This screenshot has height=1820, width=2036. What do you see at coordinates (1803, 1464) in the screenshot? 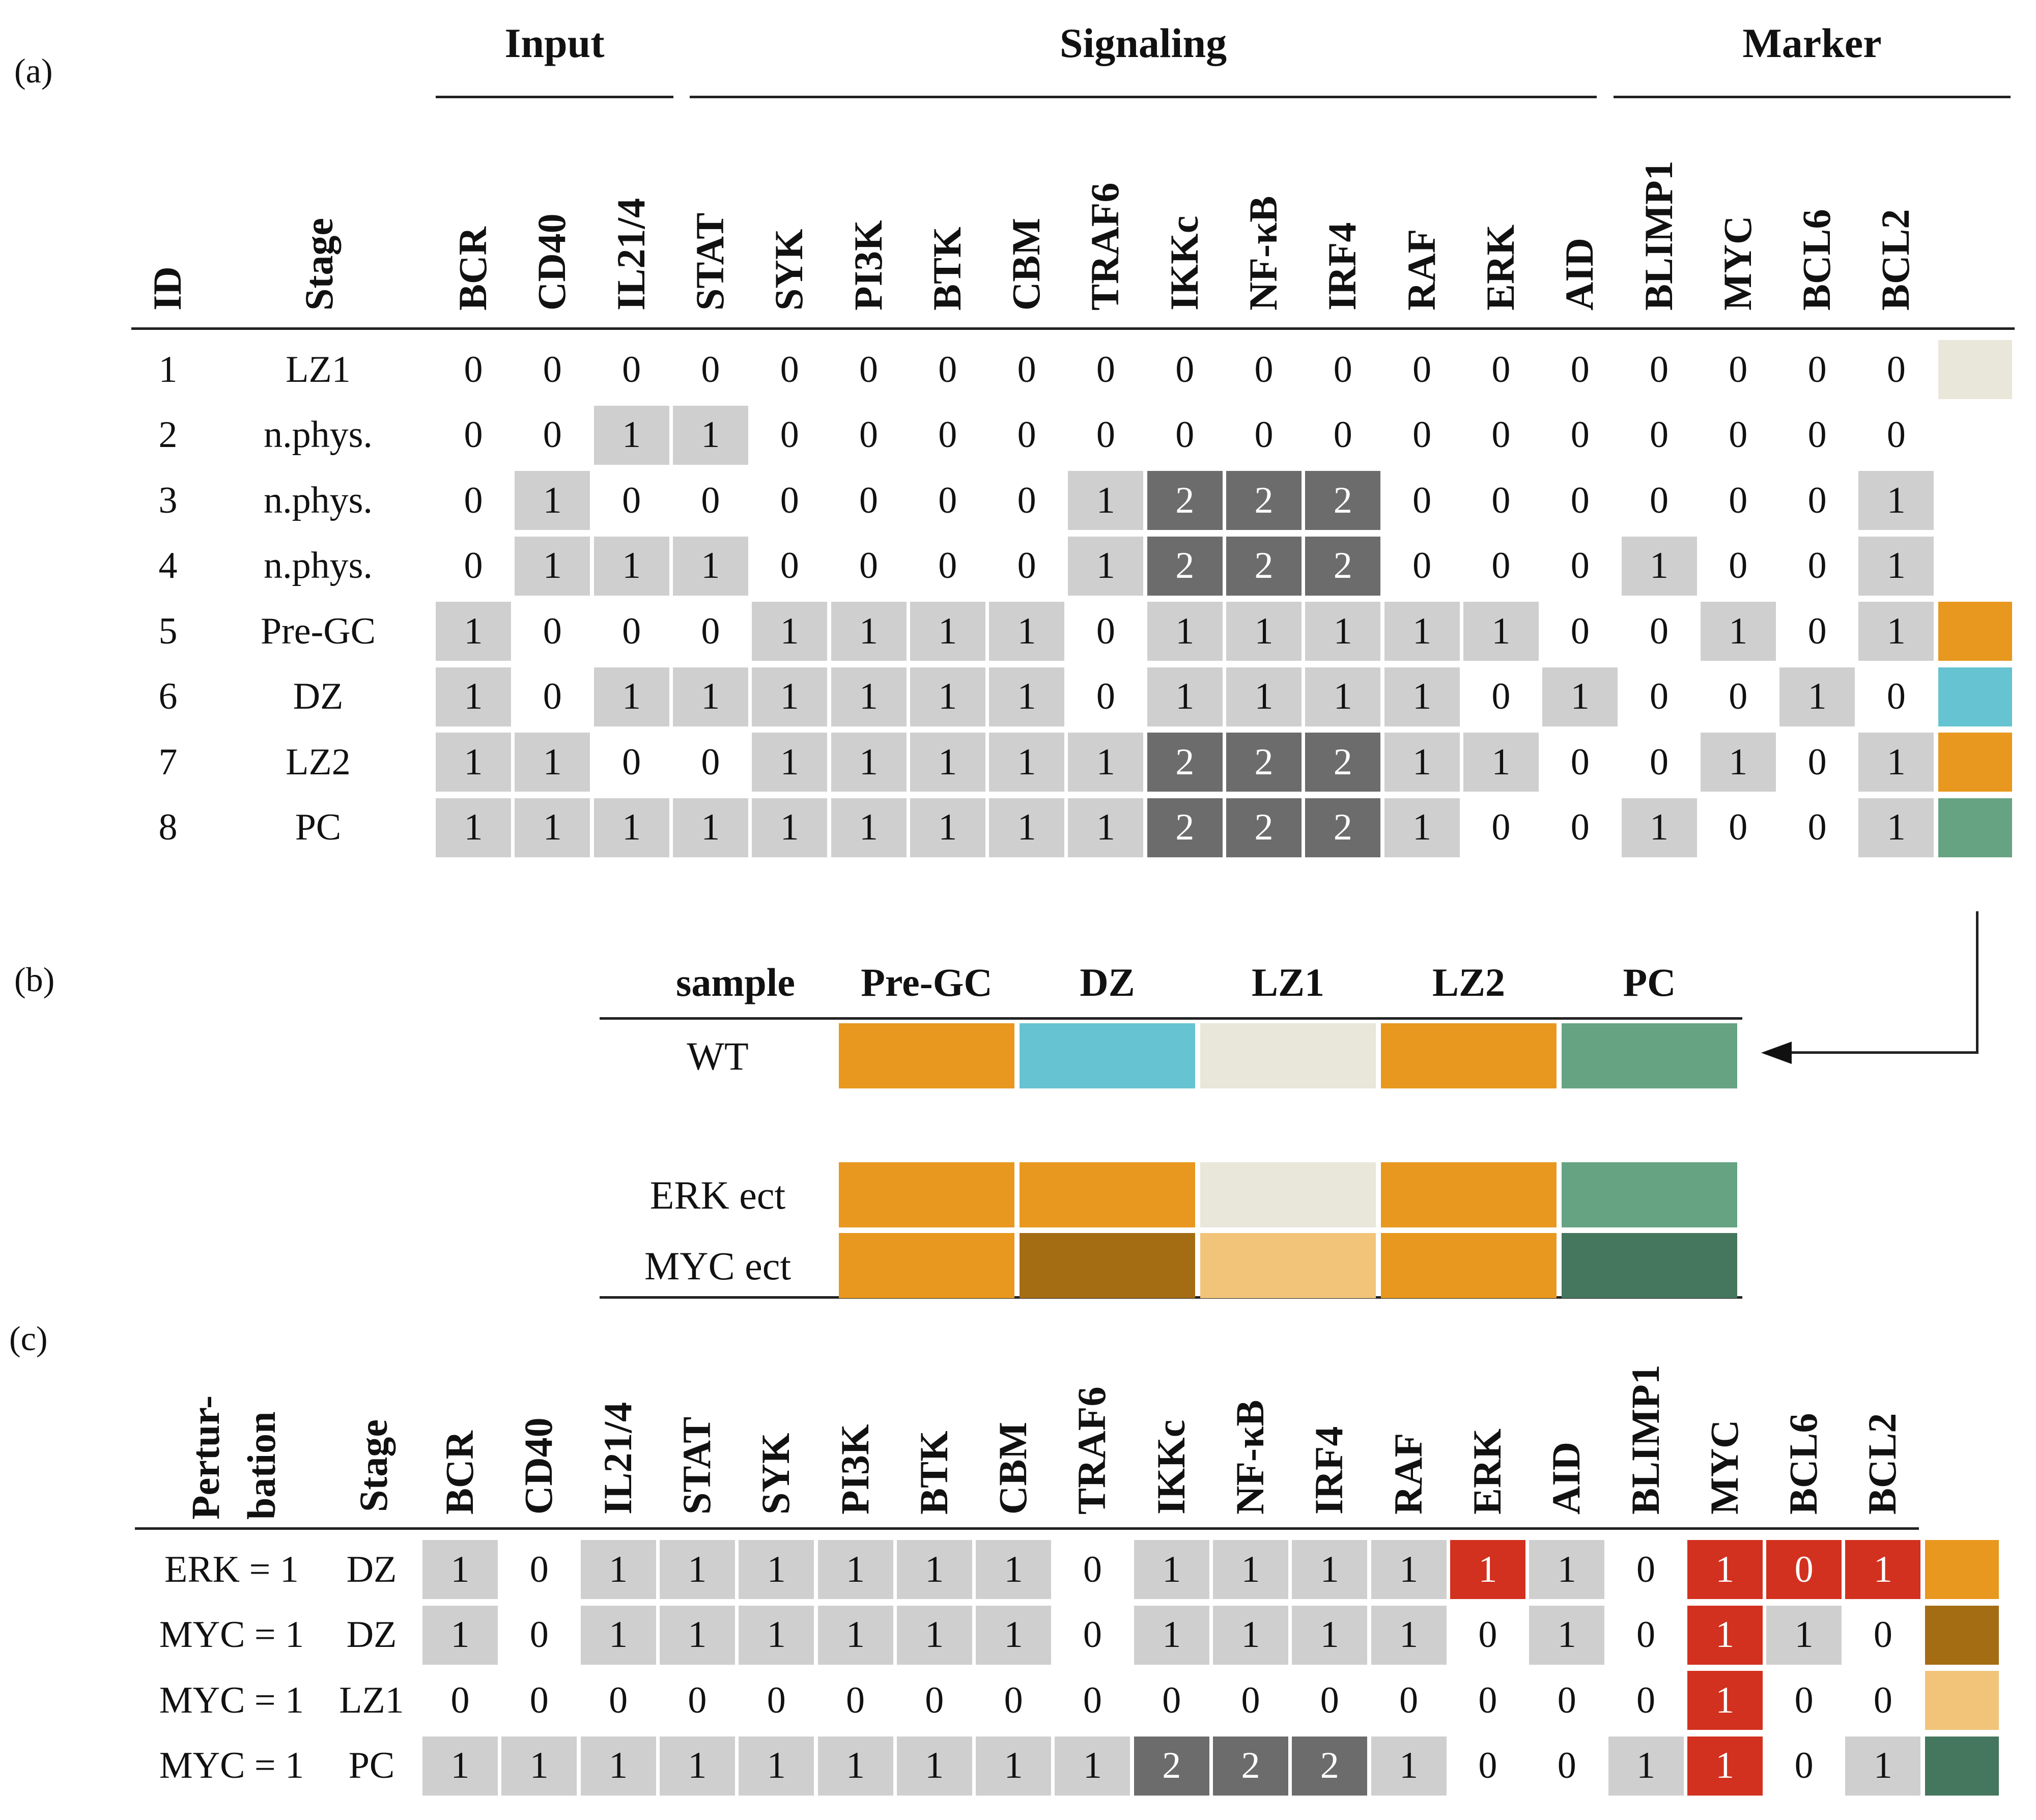
I see `c-header-bcl6: BCL6` at bounding box center [1803, 1464].